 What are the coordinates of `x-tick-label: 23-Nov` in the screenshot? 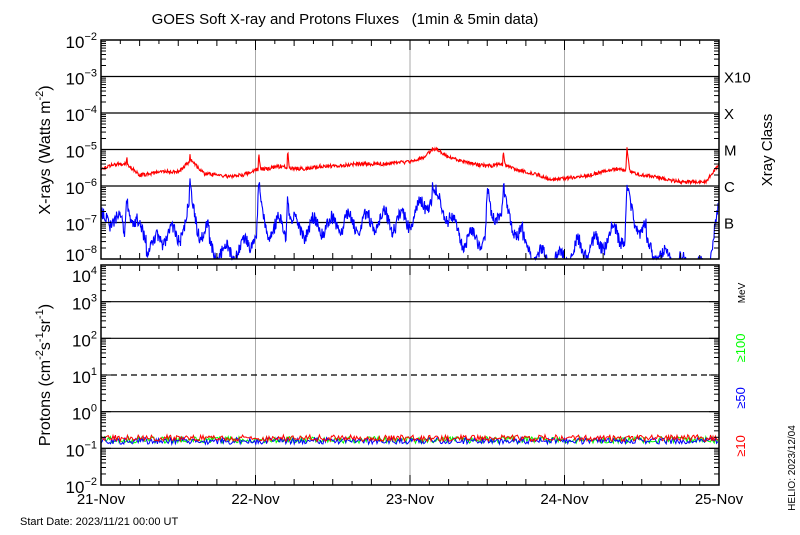 It's located at (410, 499).